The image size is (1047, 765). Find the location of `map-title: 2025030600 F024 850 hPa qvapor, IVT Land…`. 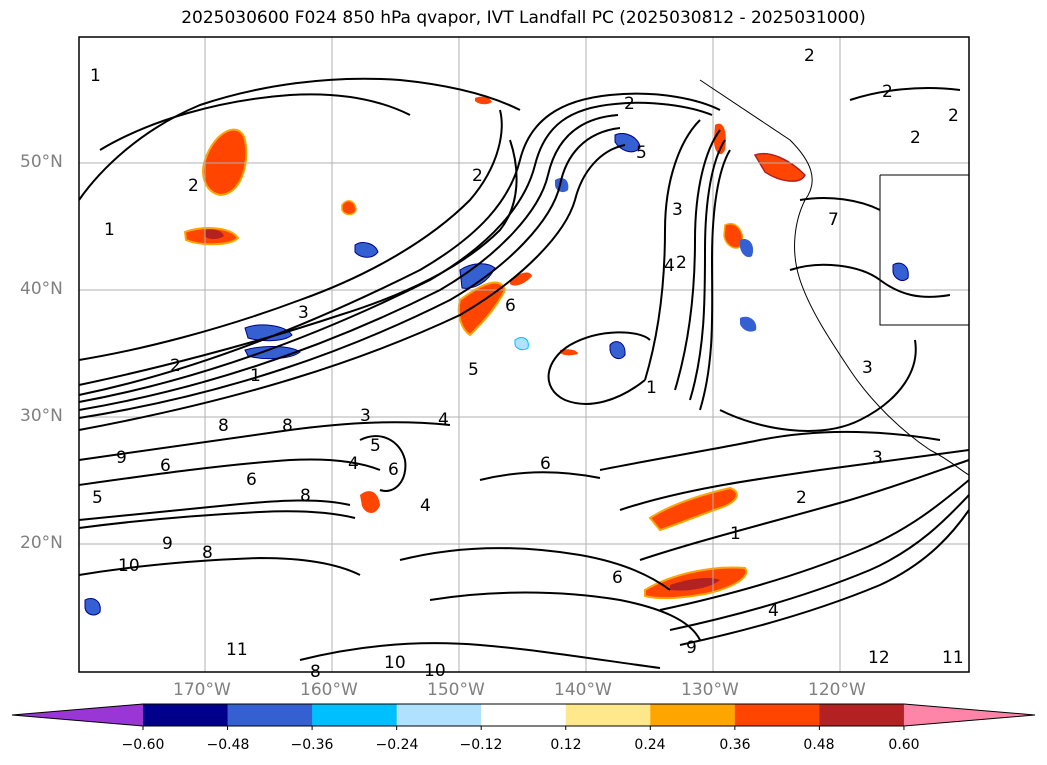

map-title: 2025030600 F024 850 hPa qvapor, IVT Land… is located at coordinates (523, 18).